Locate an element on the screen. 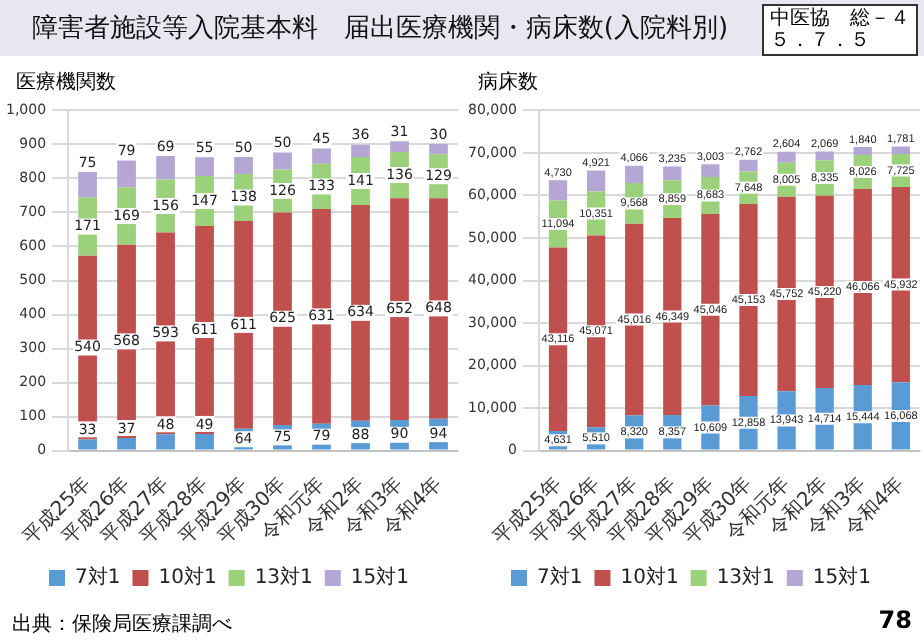 The height and width of the screenshot is (640, 924). source-note: 出典：保険局医療課調べ is located at coordinates (122, 624).